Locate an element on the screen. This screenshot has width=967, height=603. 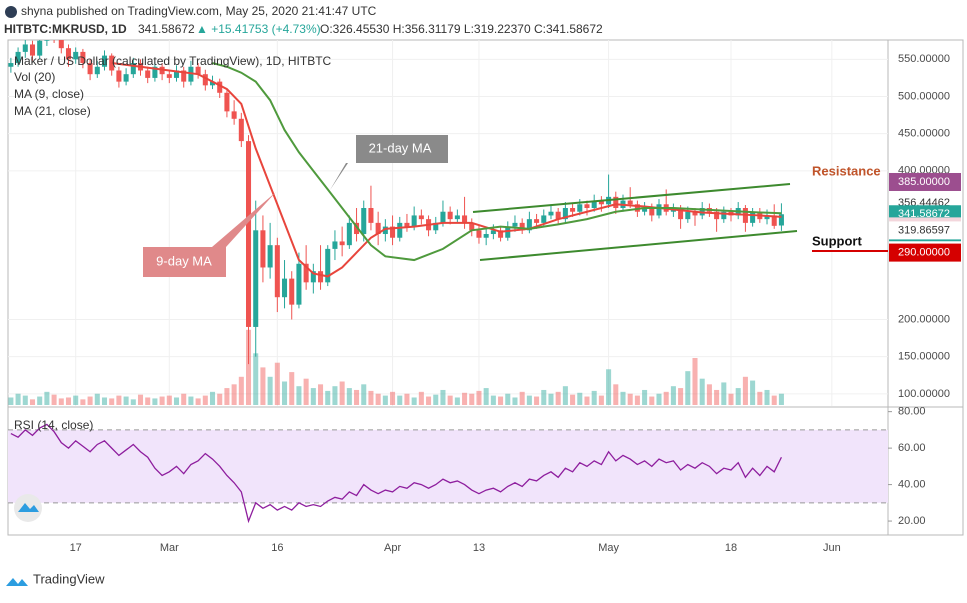
support-line is located at coordinates (638, 245).